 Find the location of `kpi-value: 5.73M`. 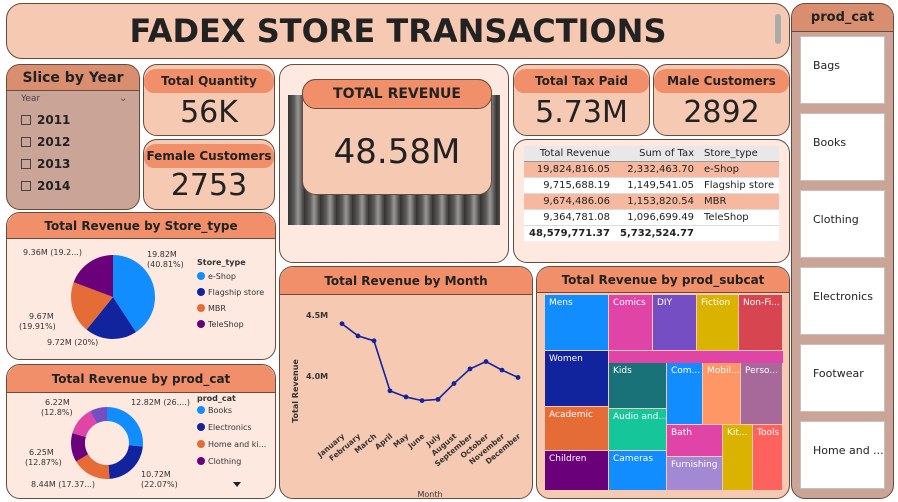

kpi-value: 5.73M is located at coordinates (581, 112).